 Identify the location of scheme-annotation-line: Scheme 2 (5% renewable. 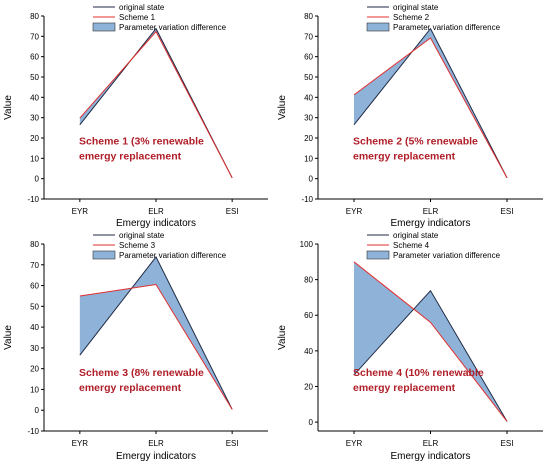
(415, 142).